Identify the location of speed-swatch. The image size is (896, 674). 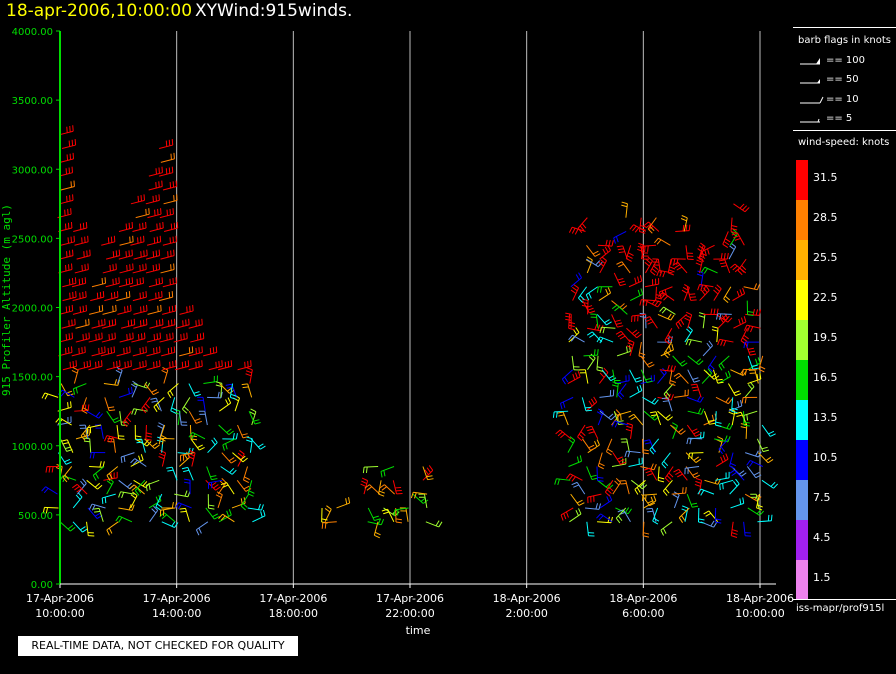
(802, 180).